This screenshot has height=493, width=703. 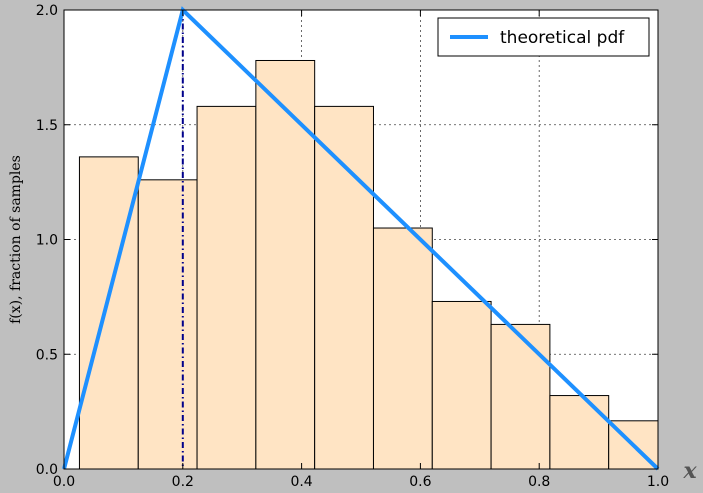 What do you see at coordinates (183, 482) in the screenshot?
I see `x-tick-label: 0.2` at bounding box center [183, 482].